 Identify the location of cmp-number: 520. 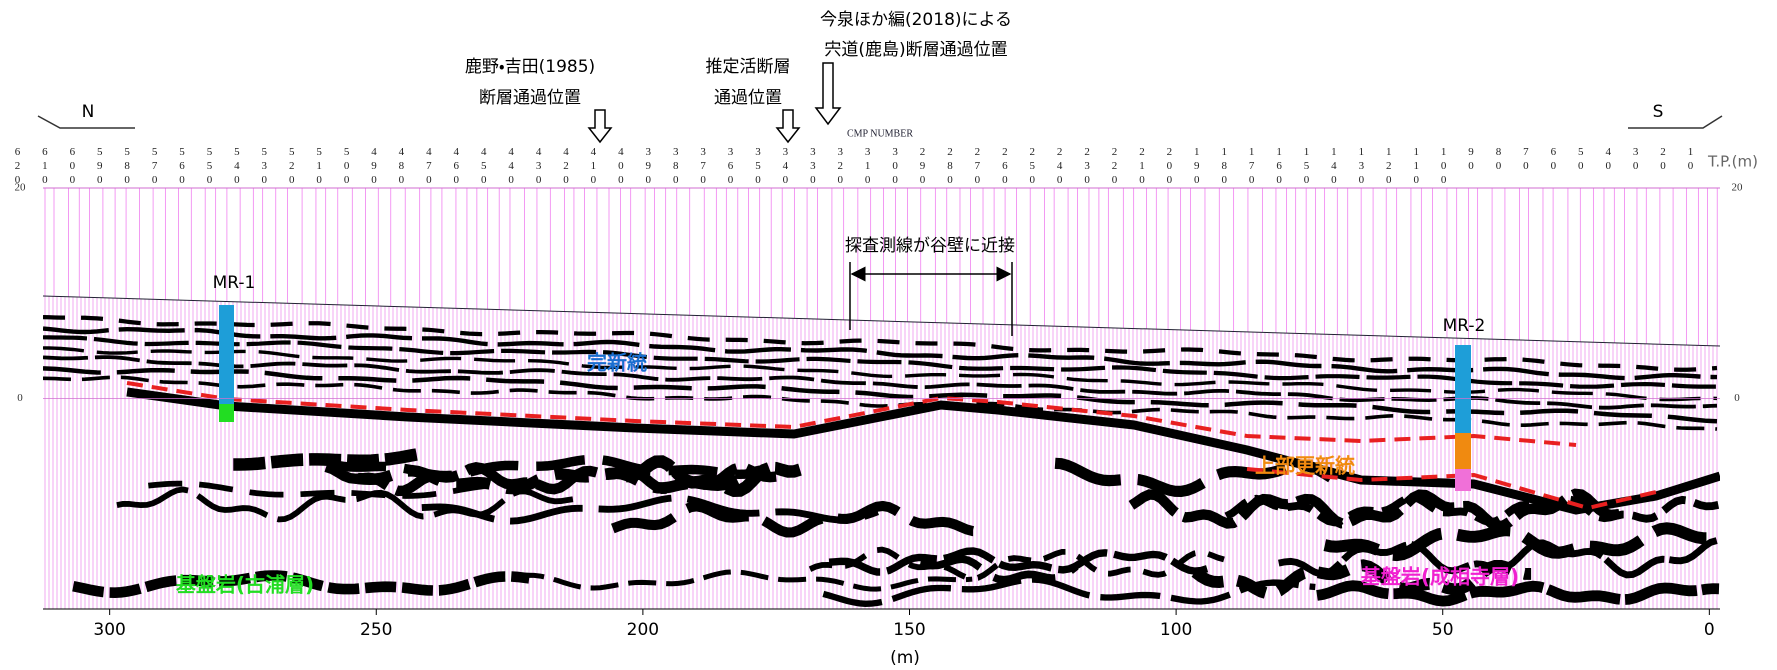
(292, 167).